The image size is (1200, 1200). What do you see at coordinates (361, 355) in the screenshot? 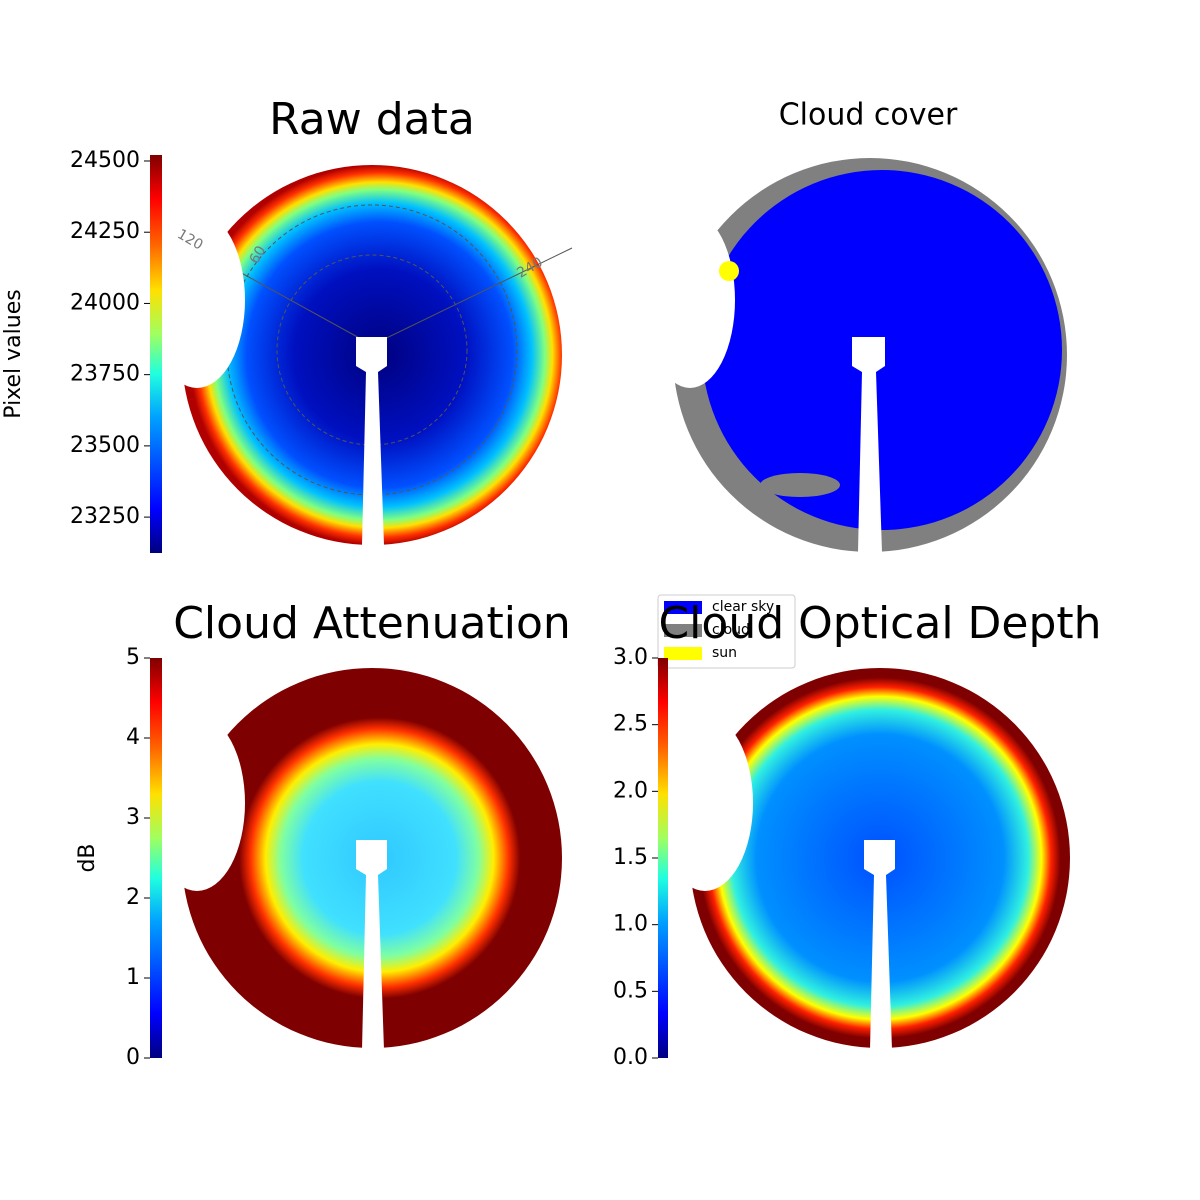
I see `sky-image` at bounding box center [361, 355].